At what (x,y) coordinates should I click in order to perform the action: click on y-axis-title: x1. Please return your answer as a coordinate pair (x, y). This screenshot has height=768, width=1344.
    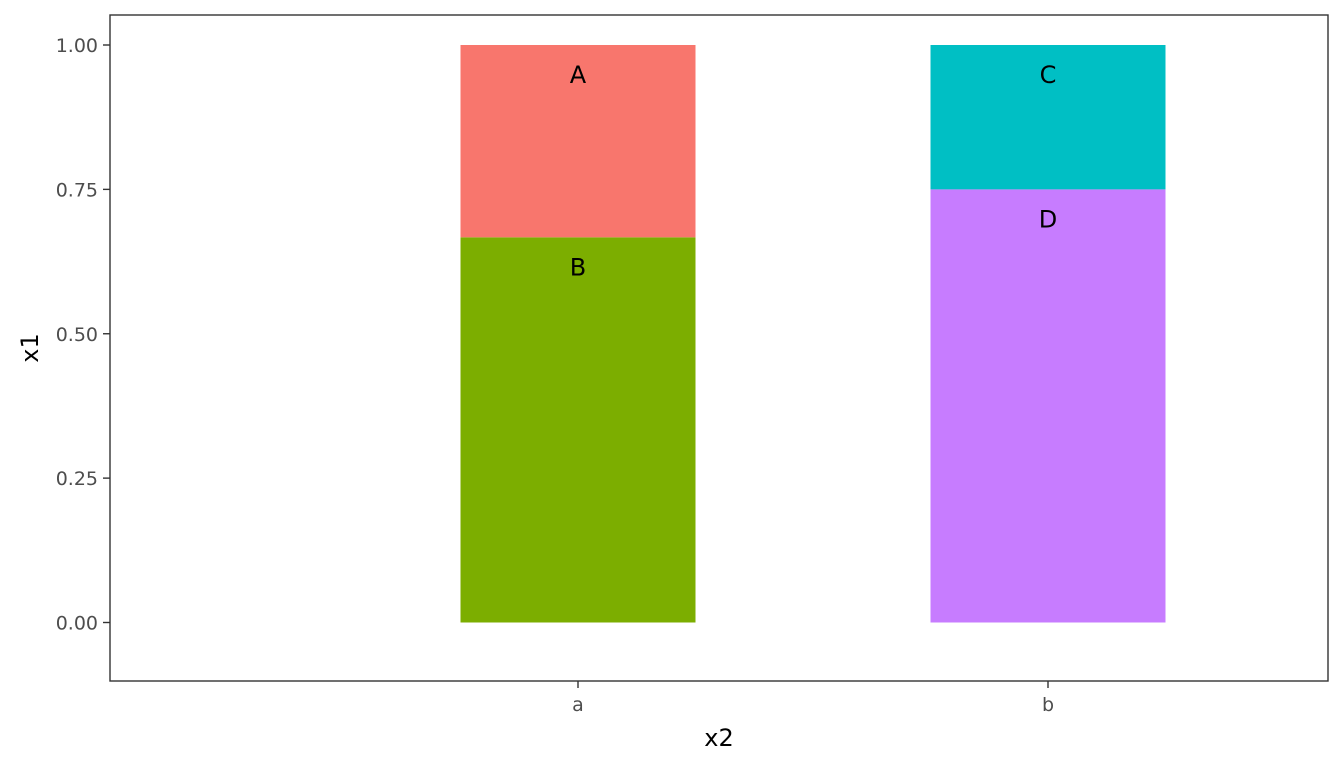
    Looking at the image, I should click on (30, 347).